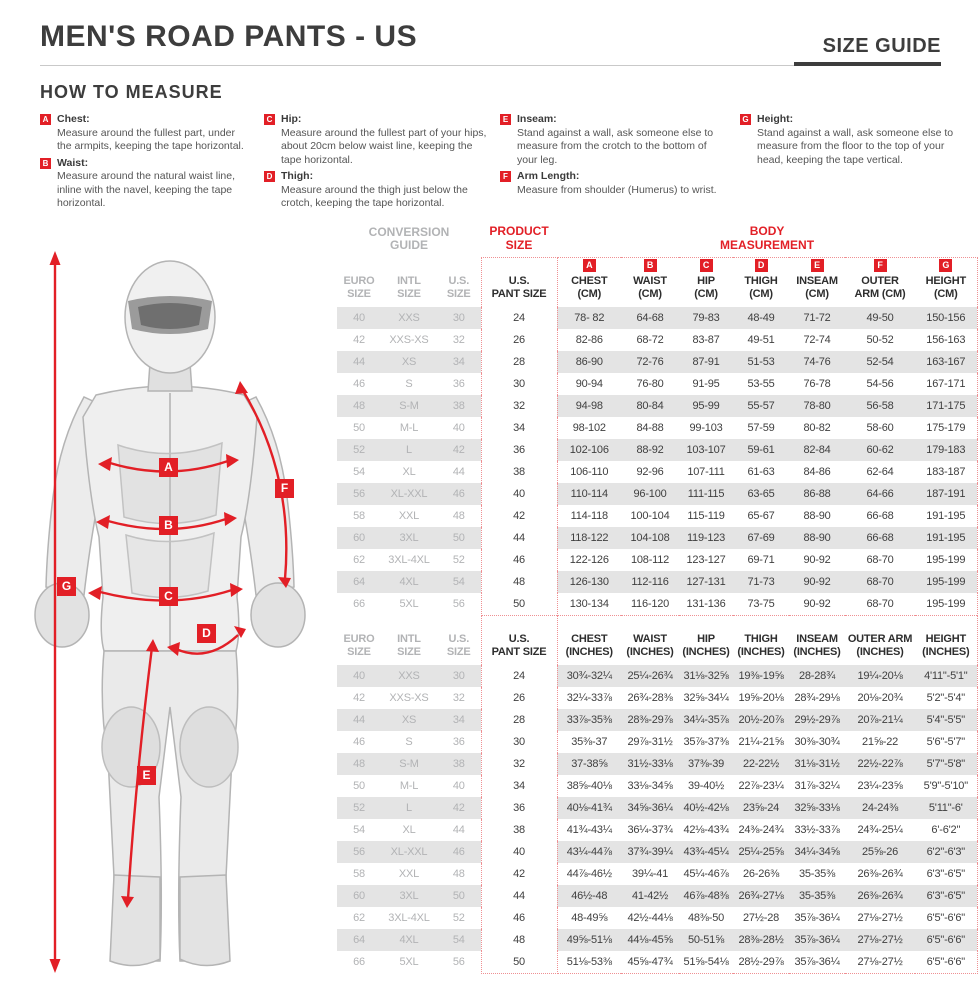  Describe the element at coordinates (880, 406) in the screenshot. I see `size-cell: 56-58` at that location.